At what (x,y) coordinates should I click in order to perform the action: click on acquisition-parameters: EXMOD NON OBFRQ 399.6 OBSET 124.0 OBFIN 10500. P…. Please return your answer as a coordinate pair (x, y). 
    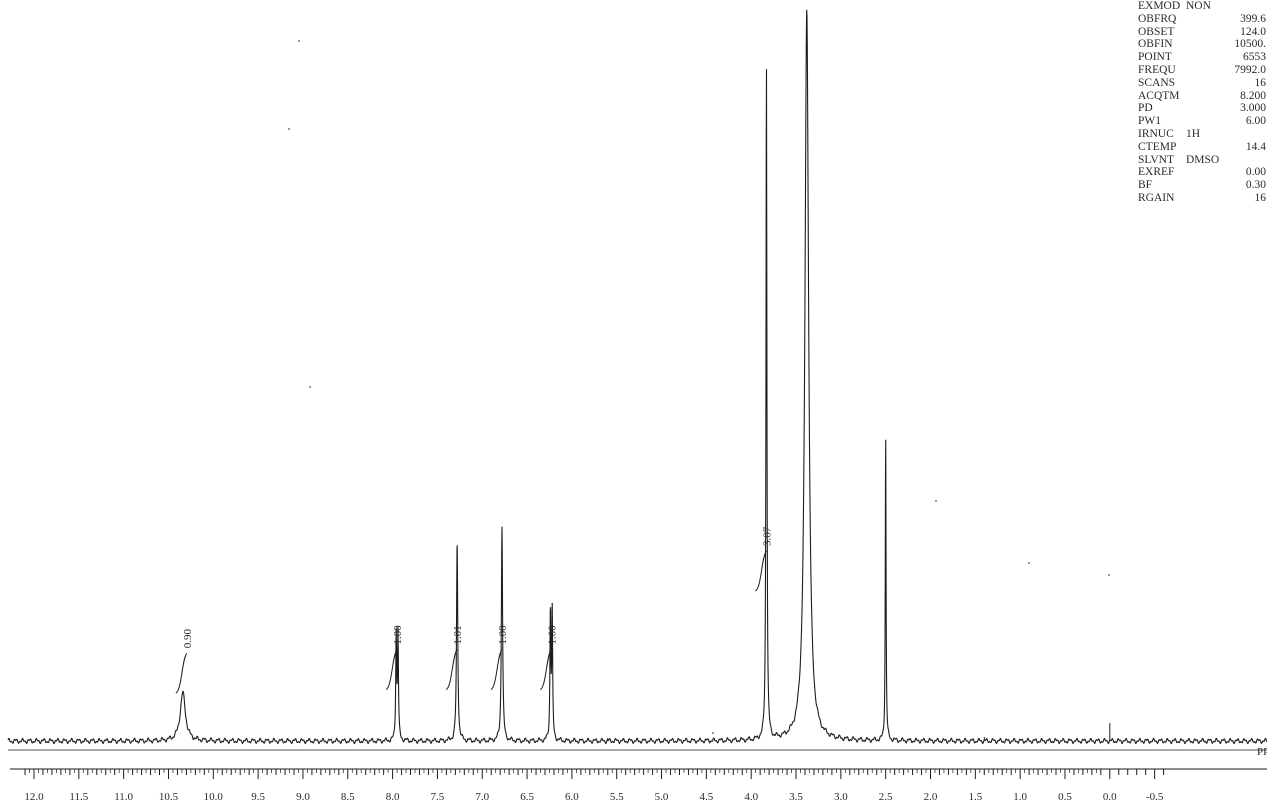
    Looking at the image, I should click on (1202, 135).